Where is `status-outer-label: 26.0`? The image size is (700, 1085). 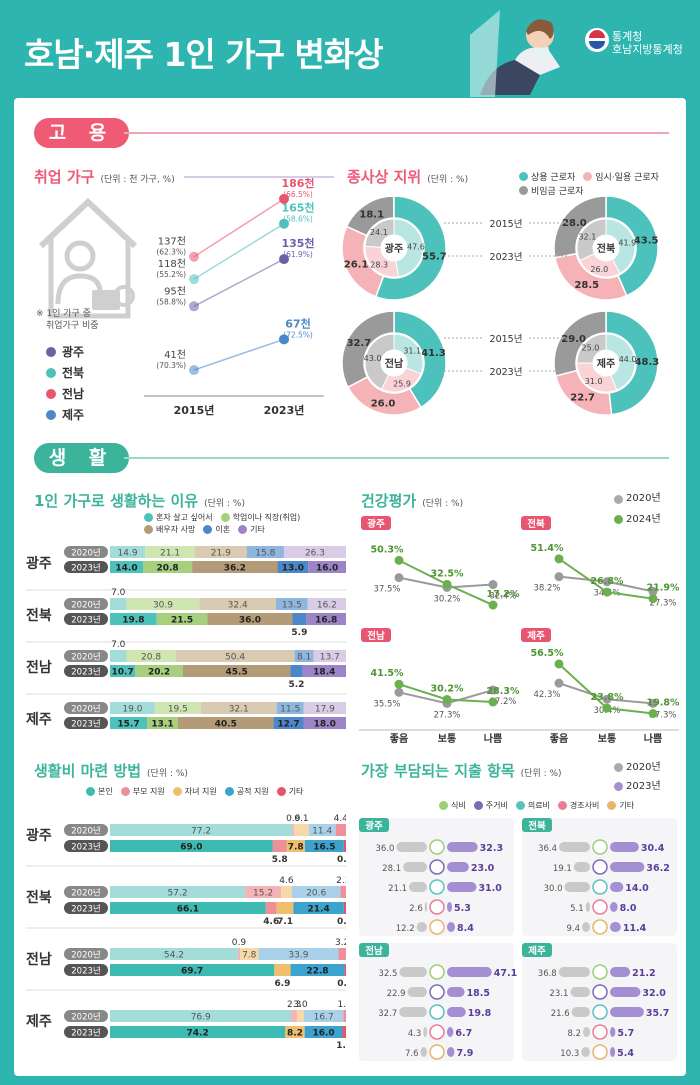 status-outer-label: 26.0 is located at coordinates (383, 404).